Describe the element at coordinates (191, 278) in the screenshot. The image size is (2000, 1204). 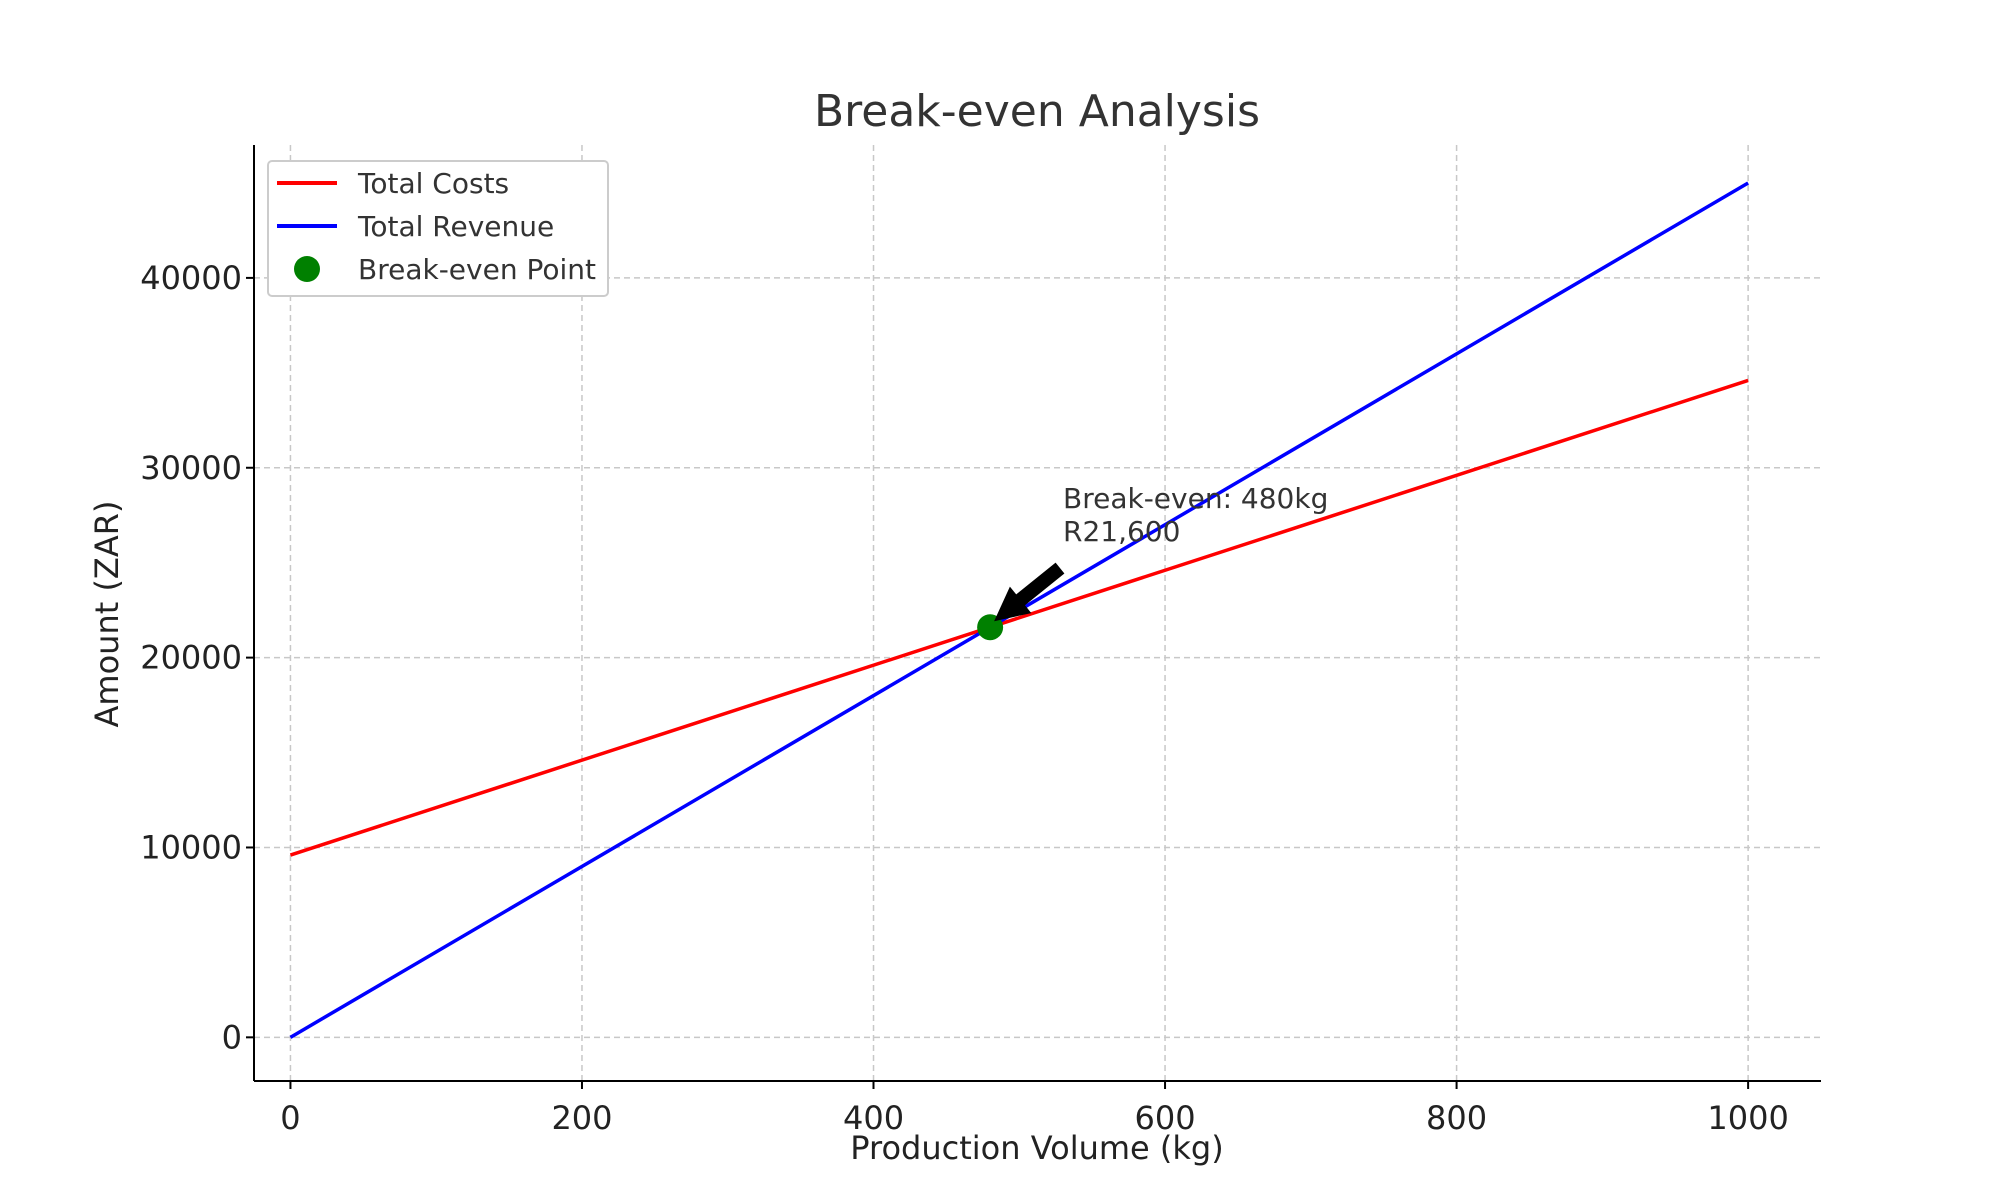
I see `y-tick-label: 40000` at that location.